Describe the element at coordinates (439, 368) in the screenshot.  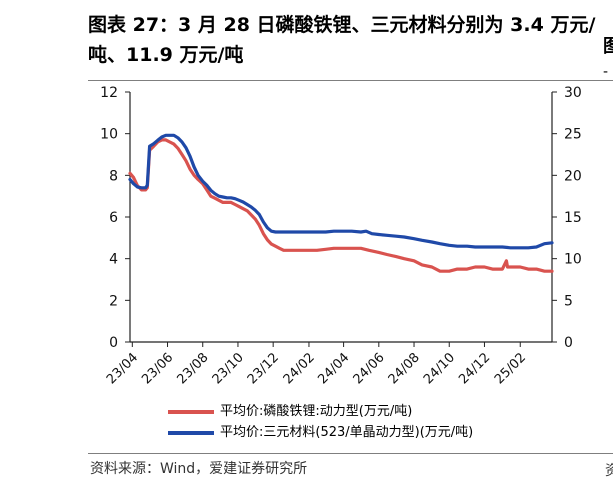
I see `x-tick-label: 24/10` at that location.